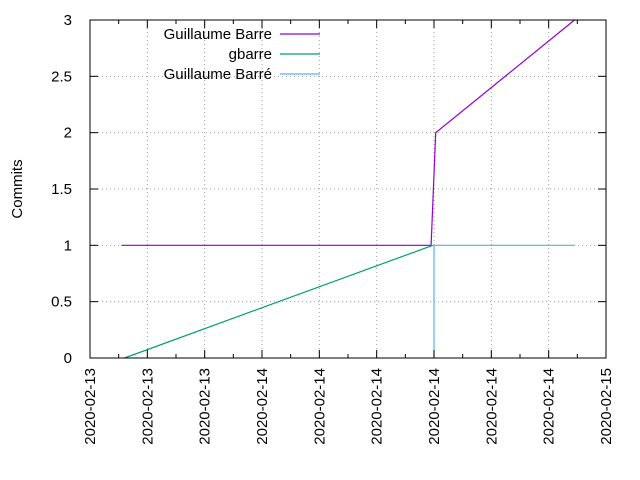  I want to click on y-tick-label: 2.5, so click(61, 76).